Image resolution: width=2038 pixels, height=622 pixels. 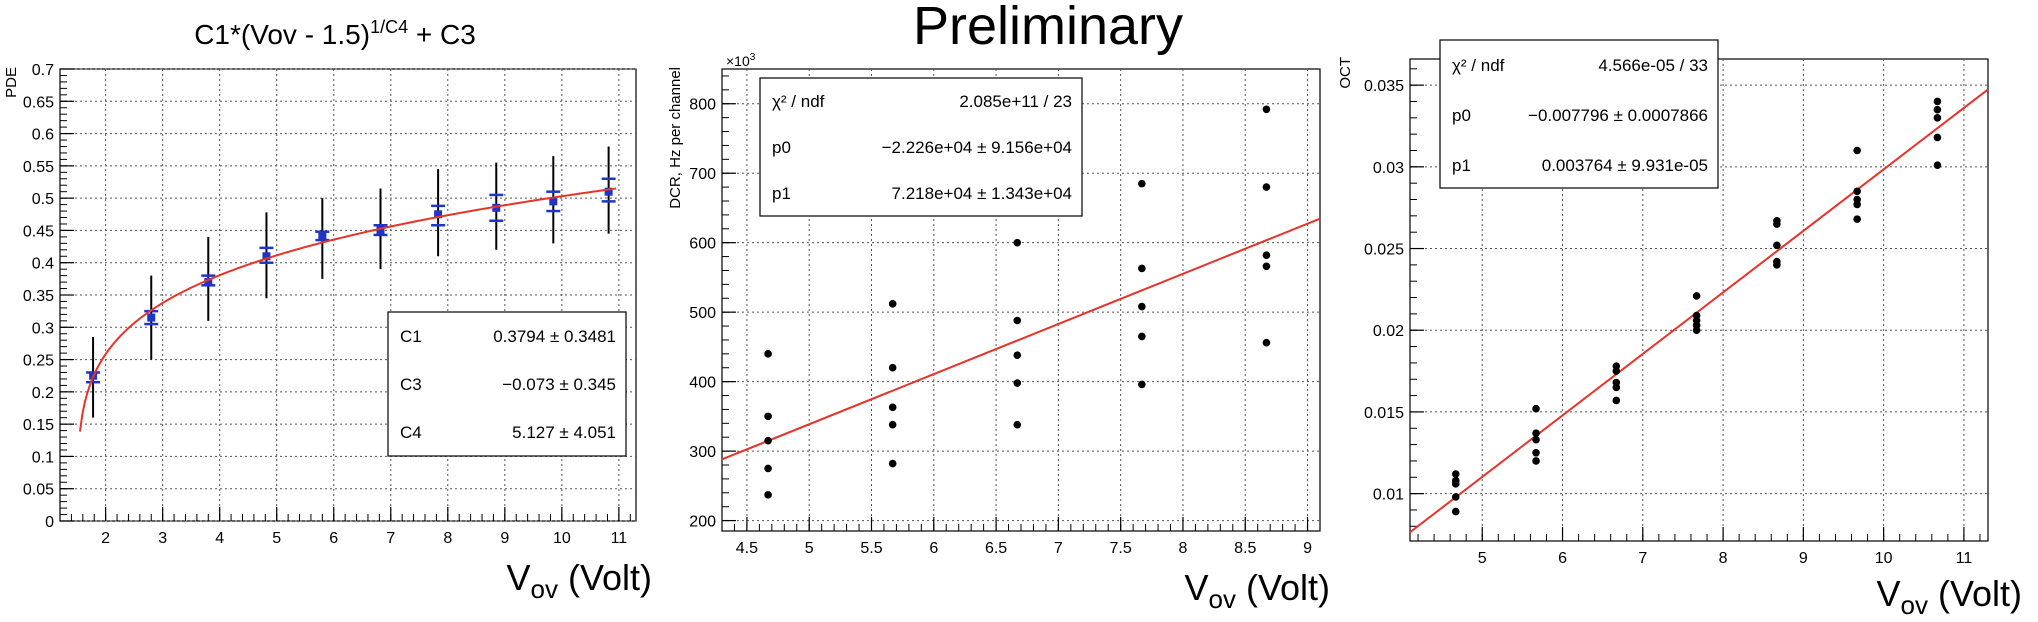 I want to click on y-tick-label: 200, so click(x=702, y=522).